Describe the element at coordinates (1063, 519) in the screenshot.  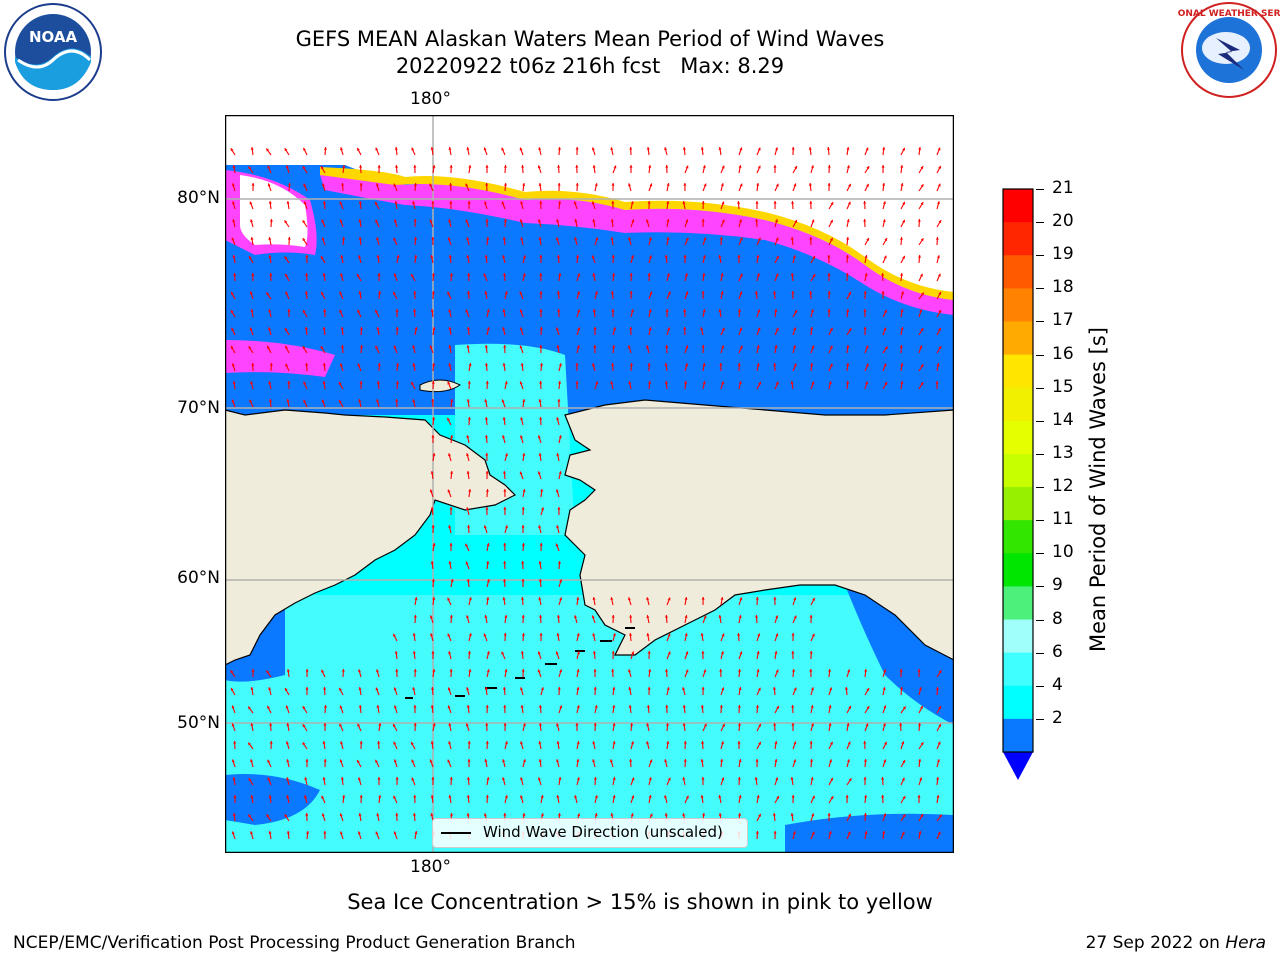
I see `colorbar-tick-label: 11` at that location.